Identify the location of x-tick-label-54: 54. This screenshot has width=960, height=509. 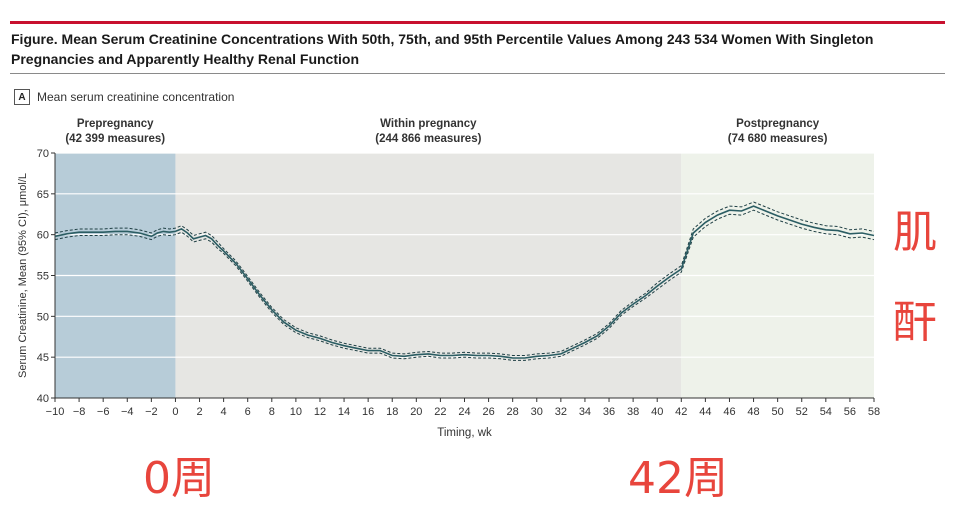
(826, 412).